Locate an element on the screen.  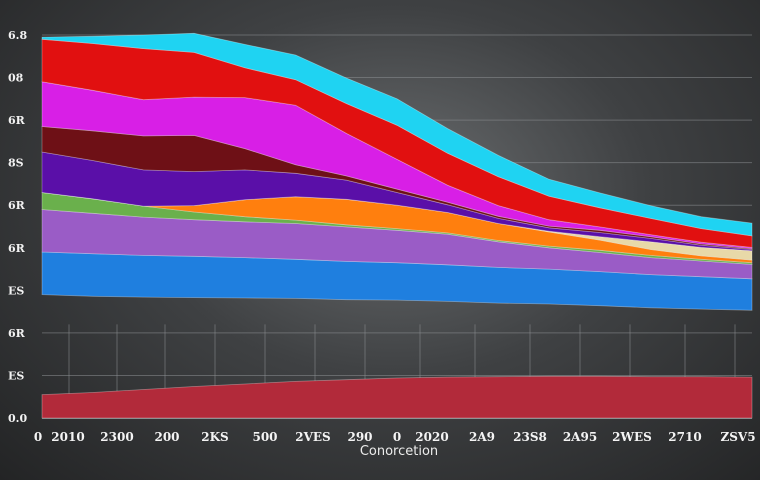
y-tick-label: 6.8 is located at coordinates (17, 35).